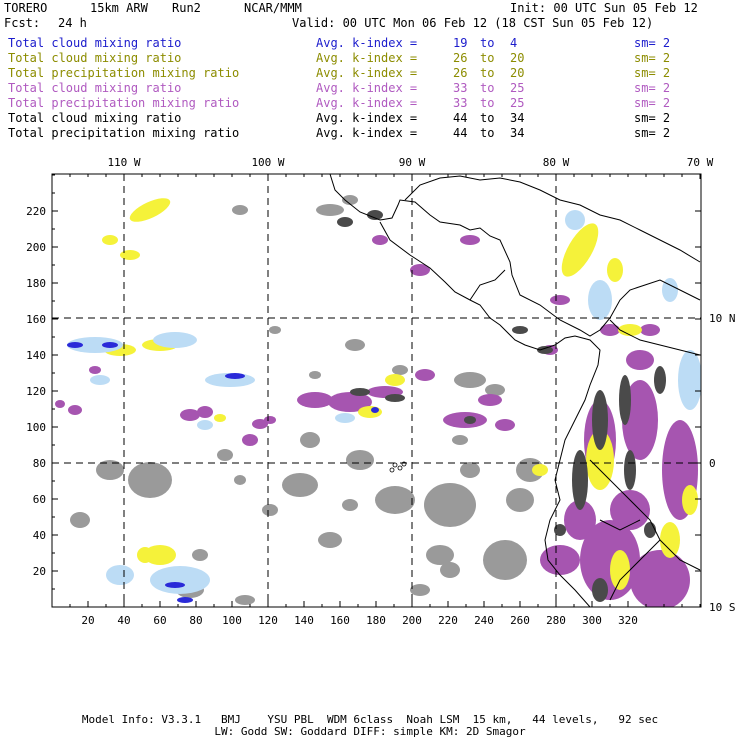 This screenshot has height=740, width=740. I want to click on legend-field-name: Total precipitation mixing ratio, so click(124, 103).